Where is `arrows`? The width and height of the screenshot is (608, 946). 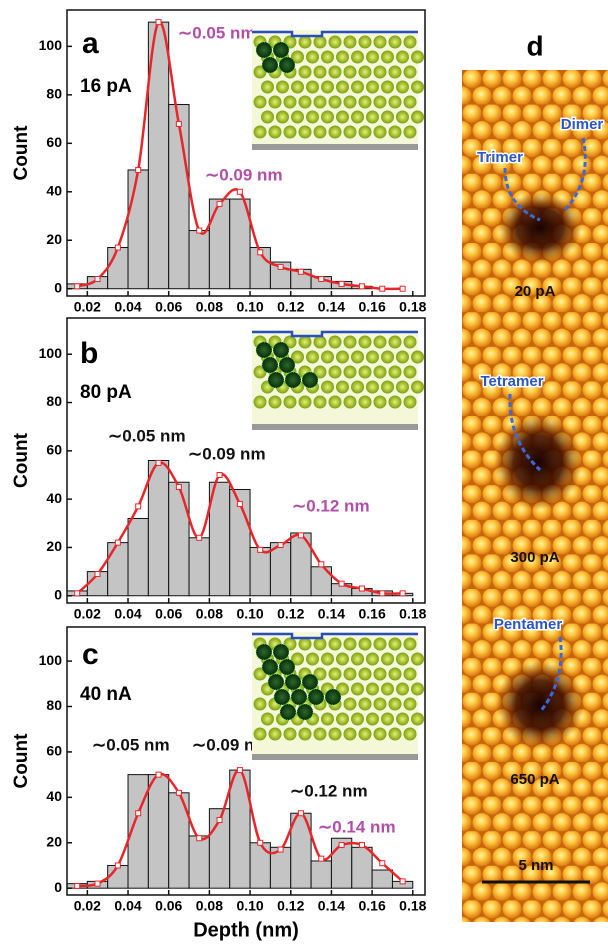
arrows is located at coordinates (545, 425).